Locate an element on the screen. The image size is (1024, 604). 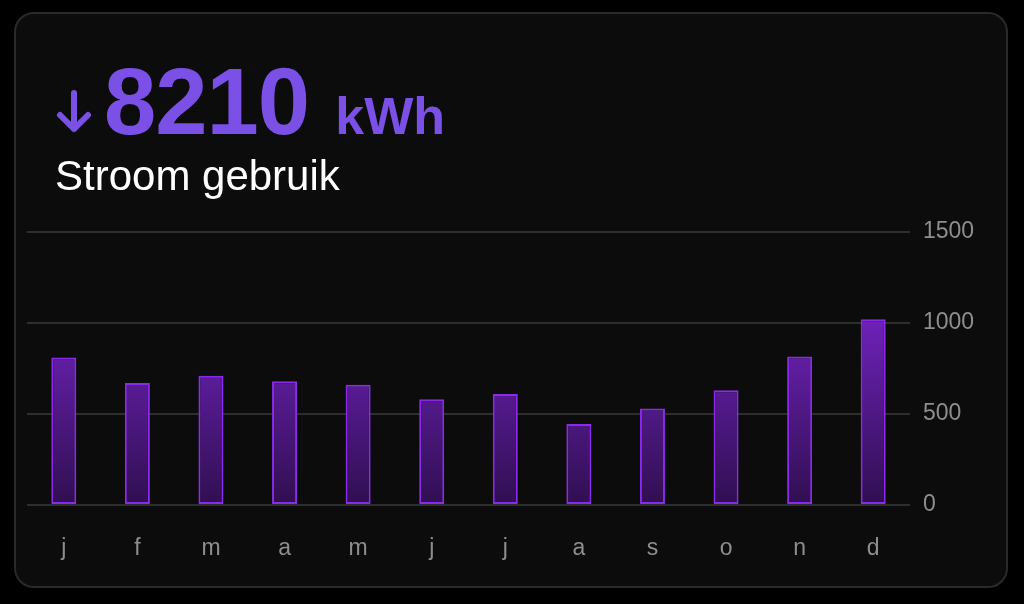
y-tick-label: 0 is located at coordinates (929, 503).